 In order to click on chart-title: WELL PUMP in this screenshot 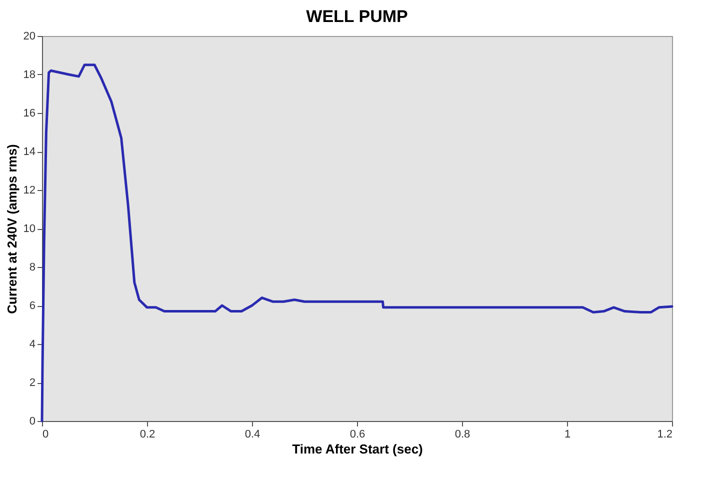, I will do `click(357, 16)`.